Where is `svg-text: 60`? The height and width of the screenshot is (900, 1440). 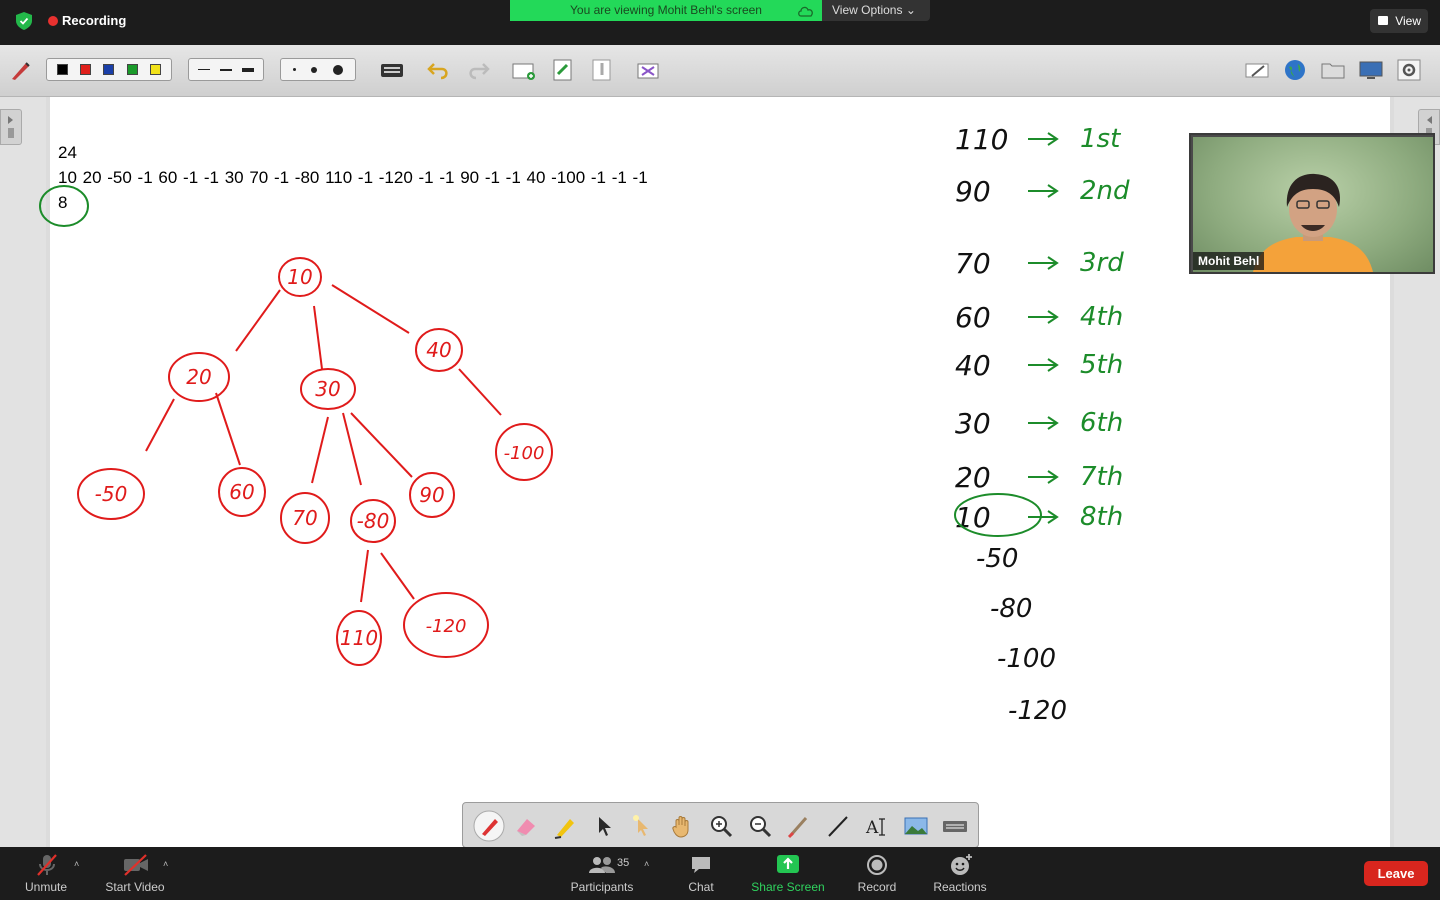 svg-text: 60 is located at coordinates (973, 317).